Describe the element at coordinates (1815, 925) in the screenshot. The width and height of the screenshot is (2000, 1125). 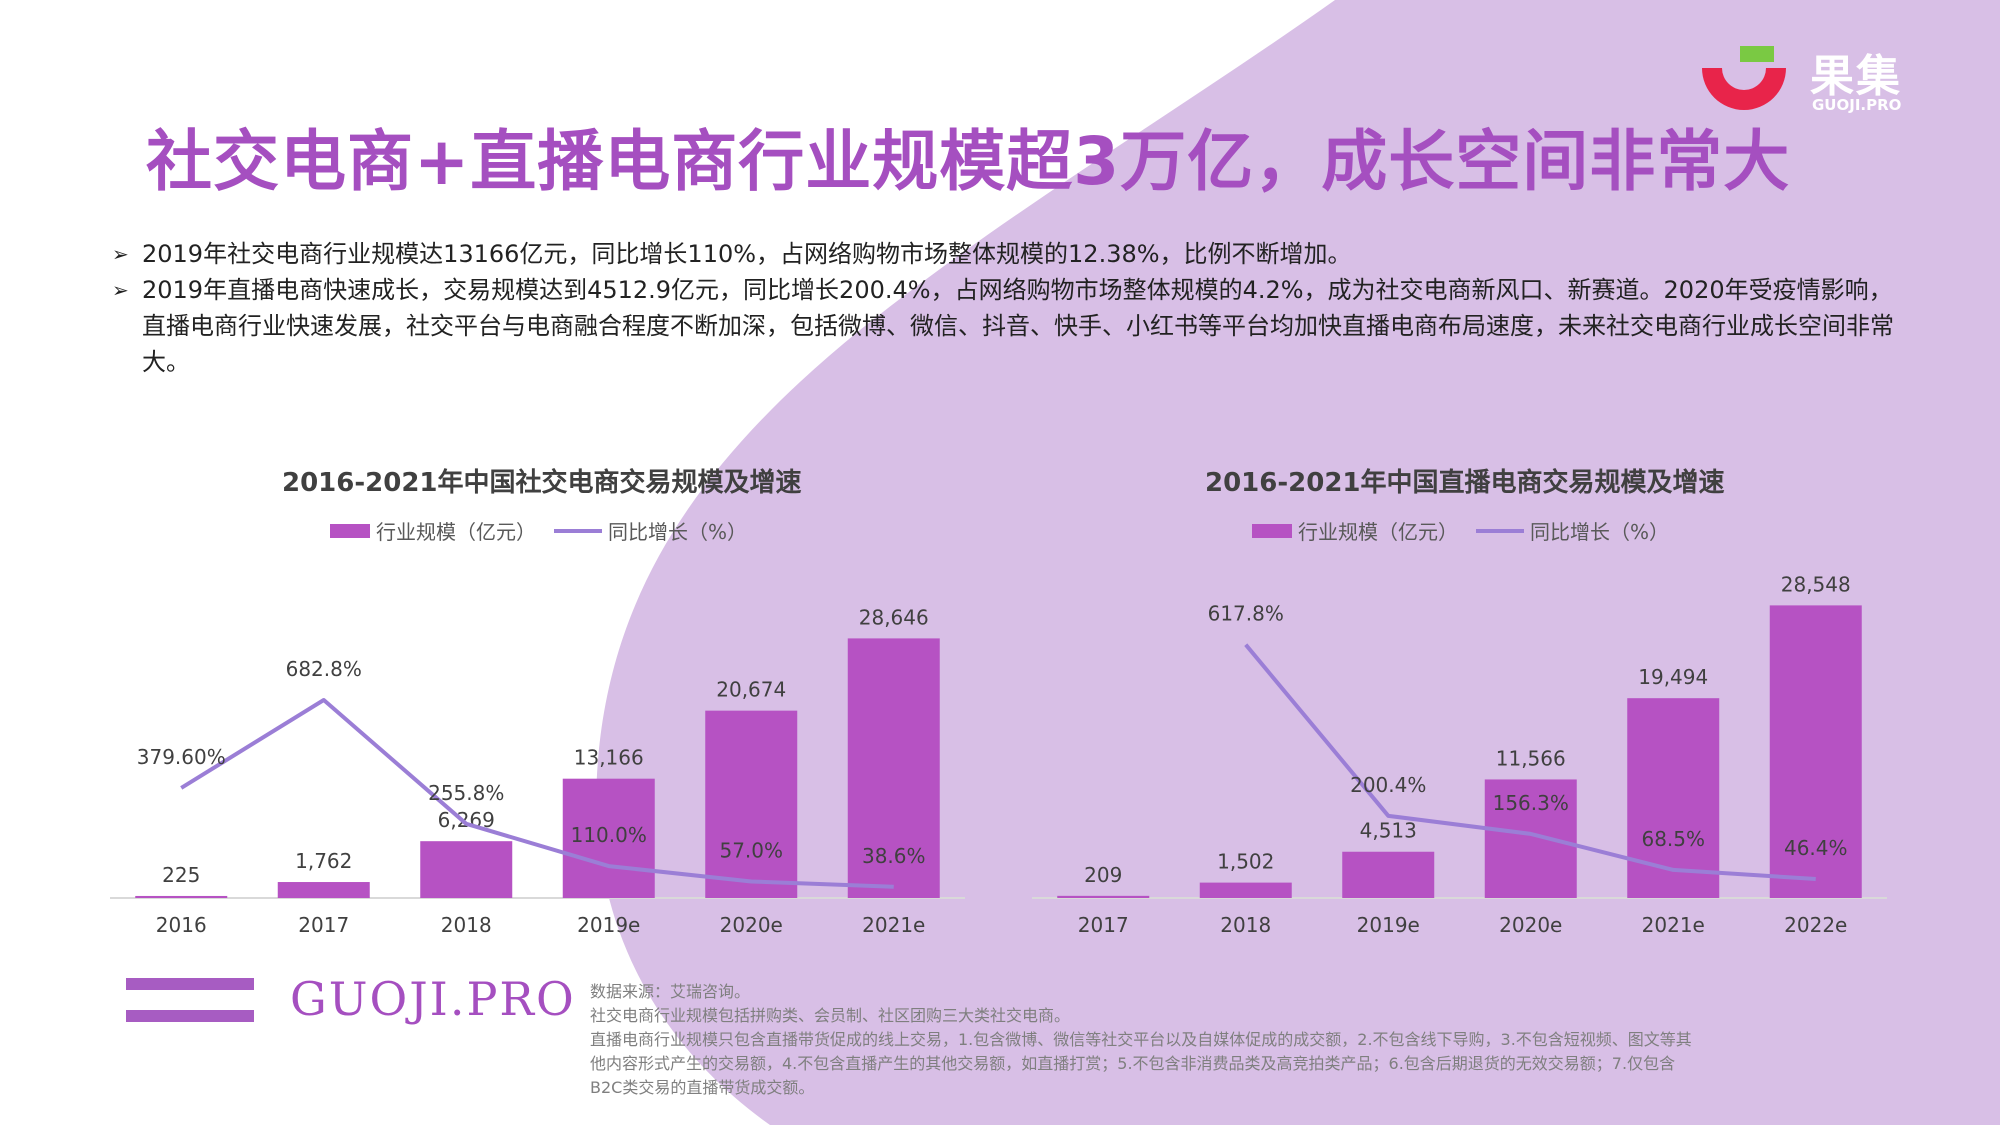
I see `x-tick-label: 2022e` at that location.